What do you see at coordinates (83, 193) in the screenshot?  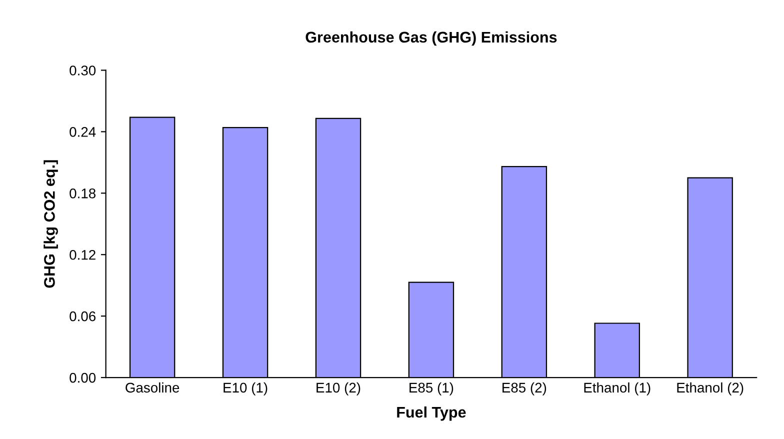 I see `y-tick-label: 0.18` at bounding box center [83, 193].